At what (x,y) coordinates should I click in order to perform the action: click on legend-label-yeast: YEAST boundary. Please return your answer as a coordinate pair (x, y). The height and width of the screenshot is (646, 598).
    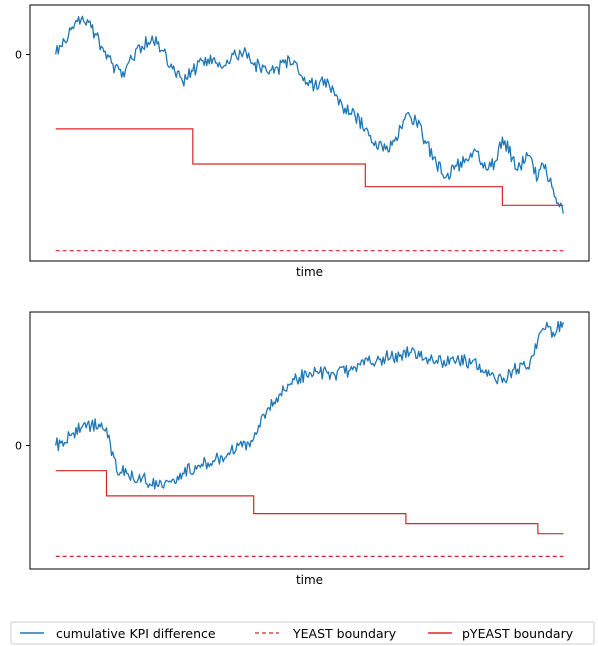
    Looking at the image, I should click on (344, 633).